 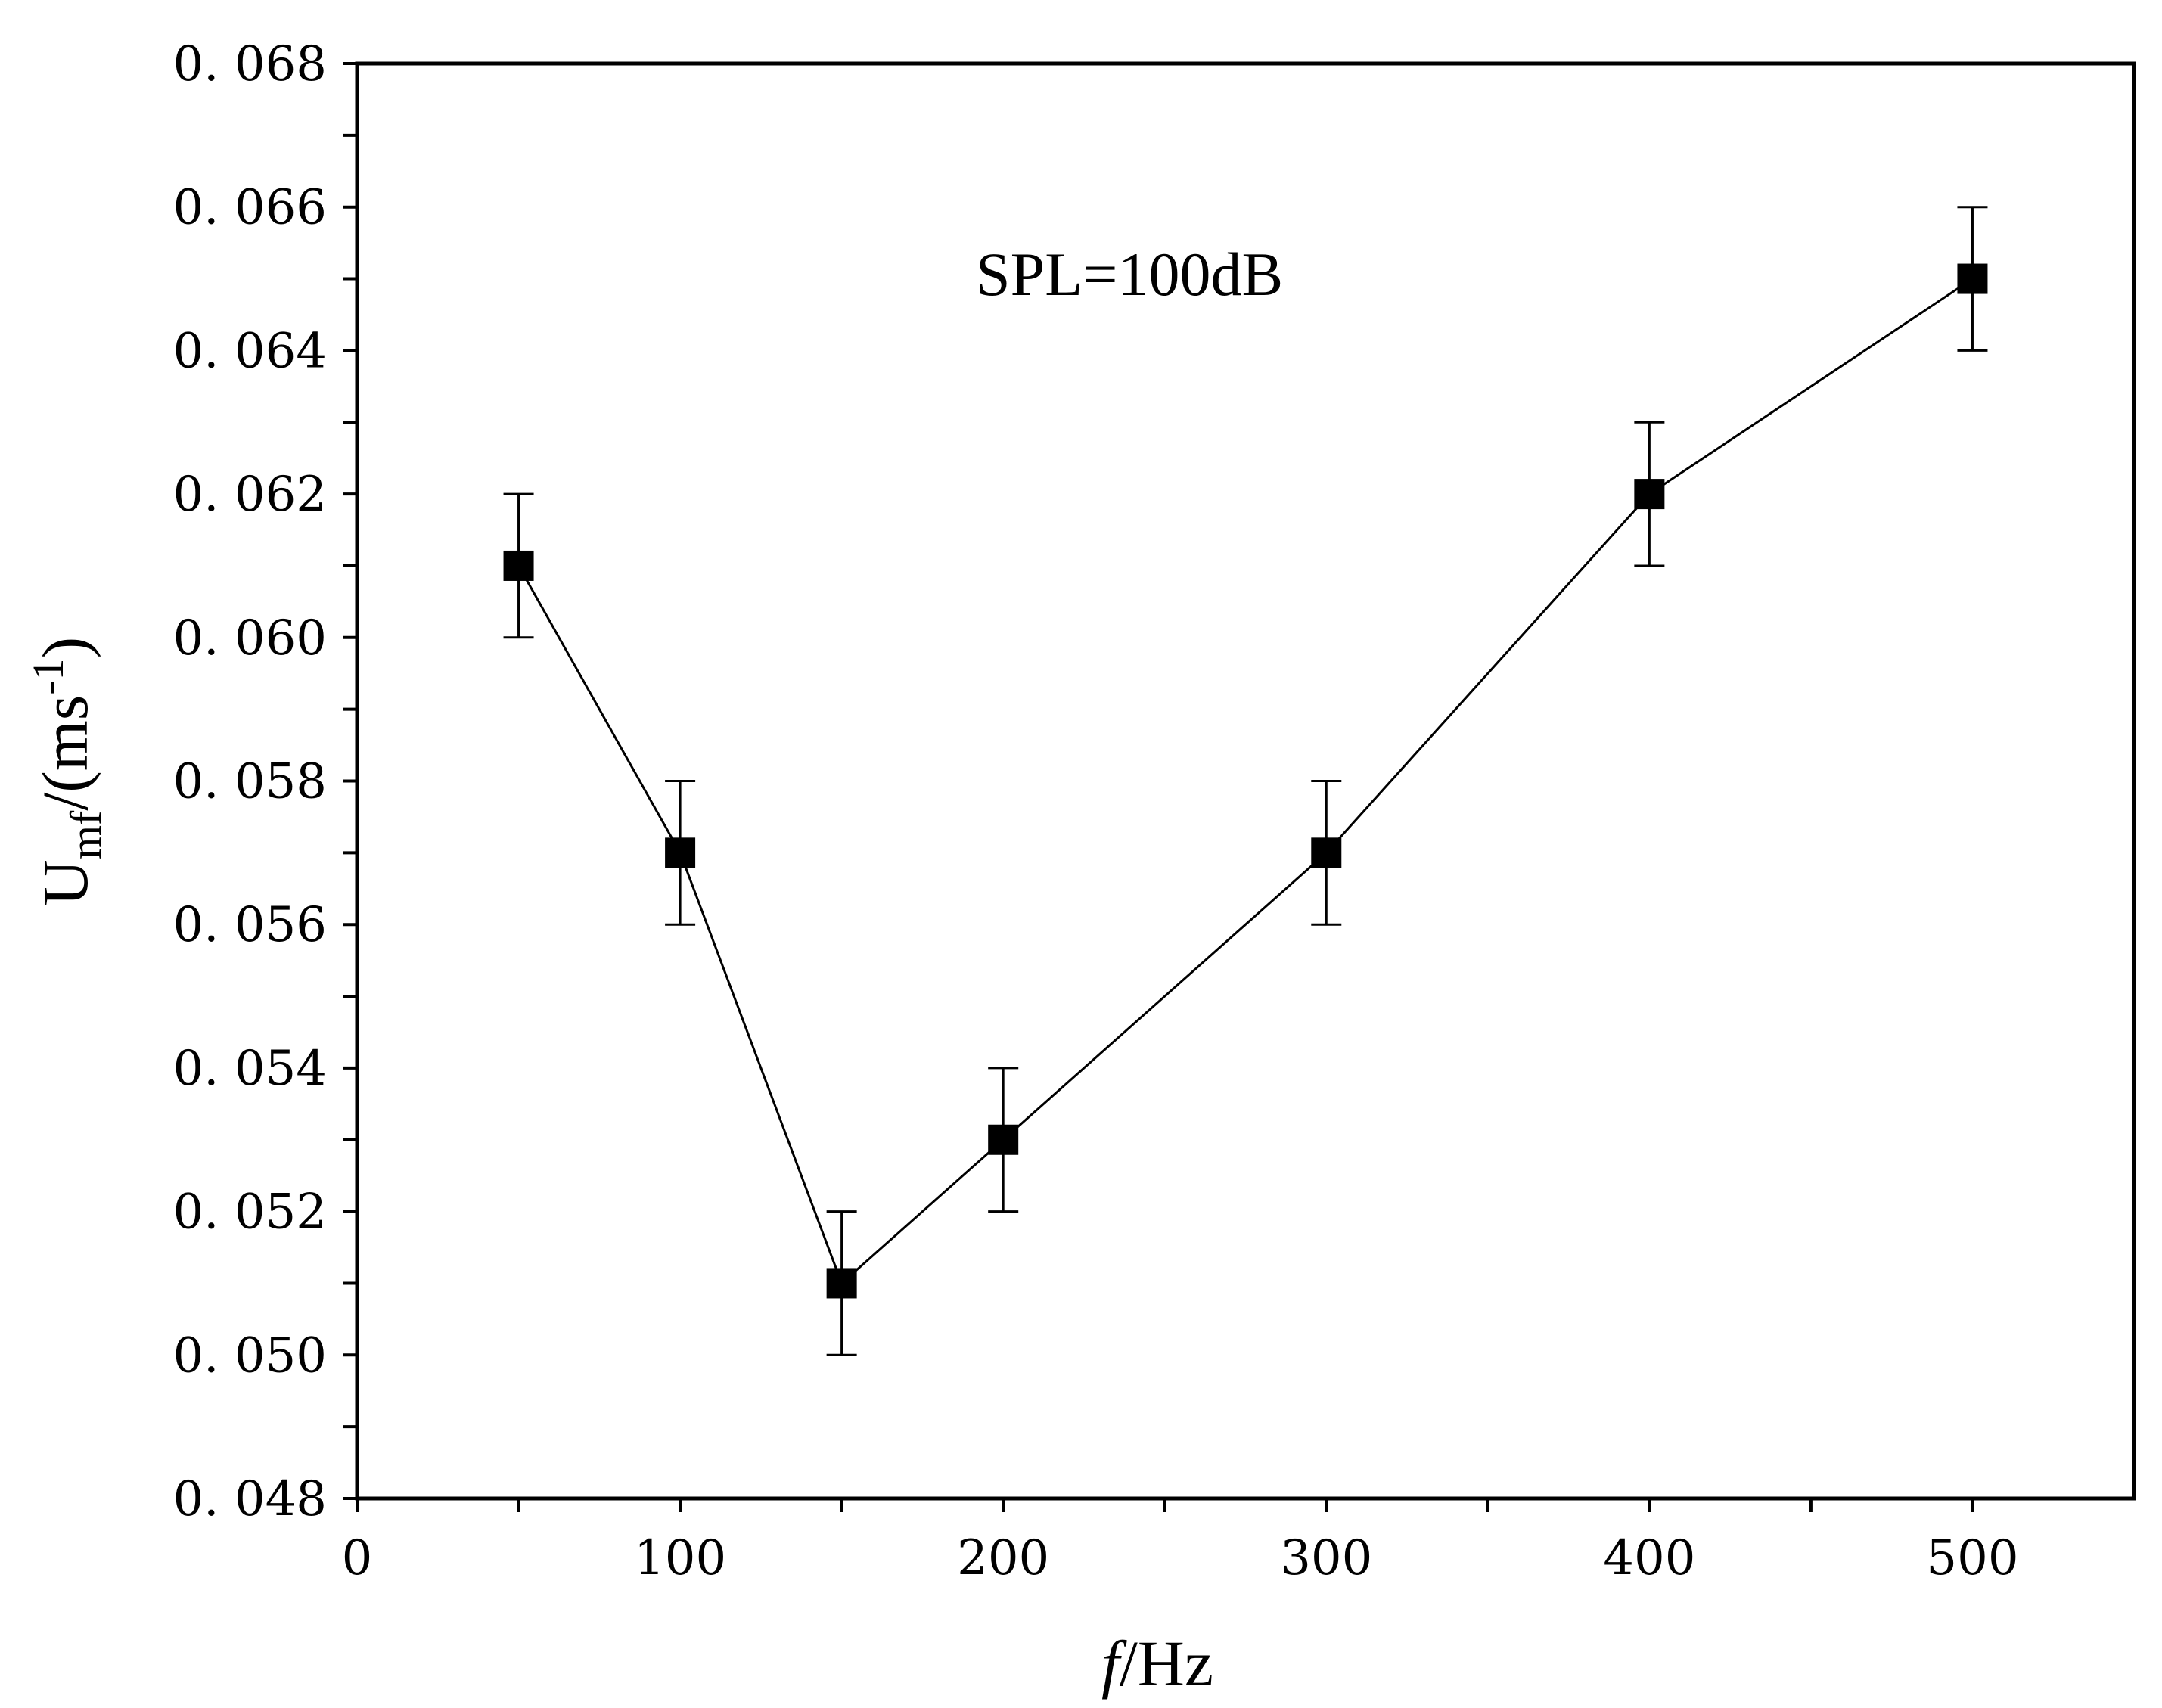 I want to click on y-axis-title: Umf/(ms-1), so click(x=66, y=772).